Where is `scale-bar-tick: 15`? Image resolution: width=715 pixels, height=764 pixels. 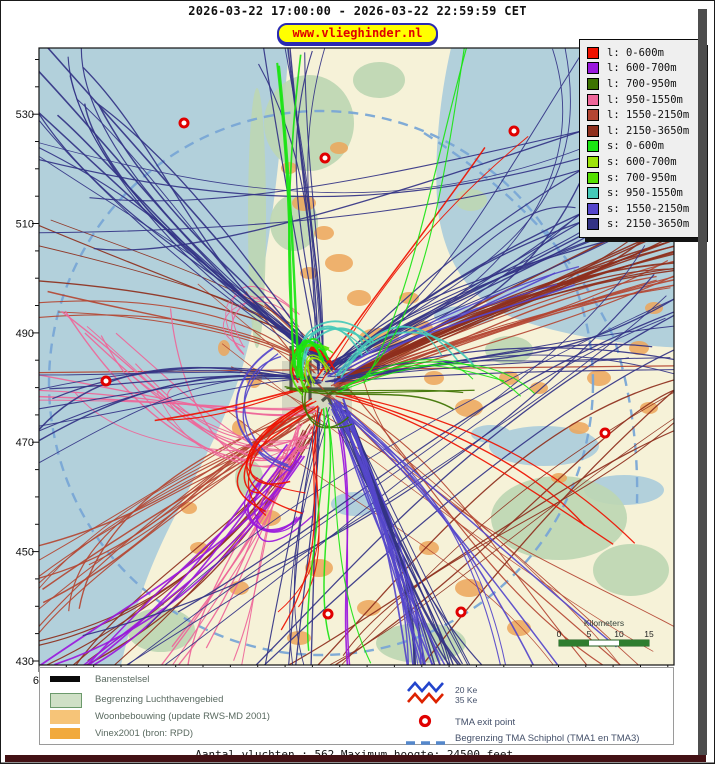 scale-bar-tick: 15 is located at coordinates (649, 634).